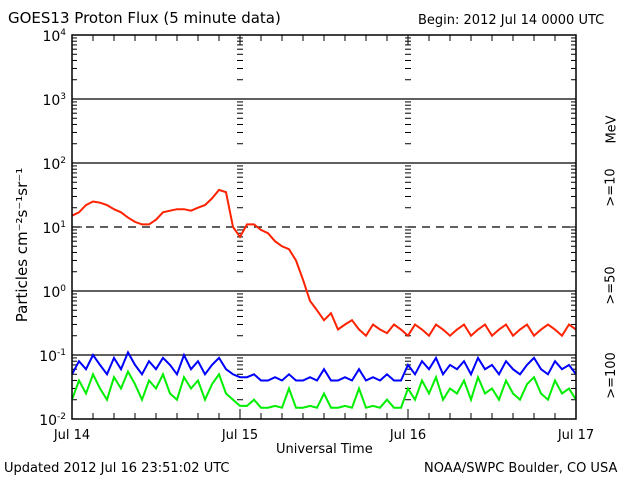  Describe the element at coordinates (407, 435) in the screenshot. I see `x-tick-label: Jul 16` at that location.